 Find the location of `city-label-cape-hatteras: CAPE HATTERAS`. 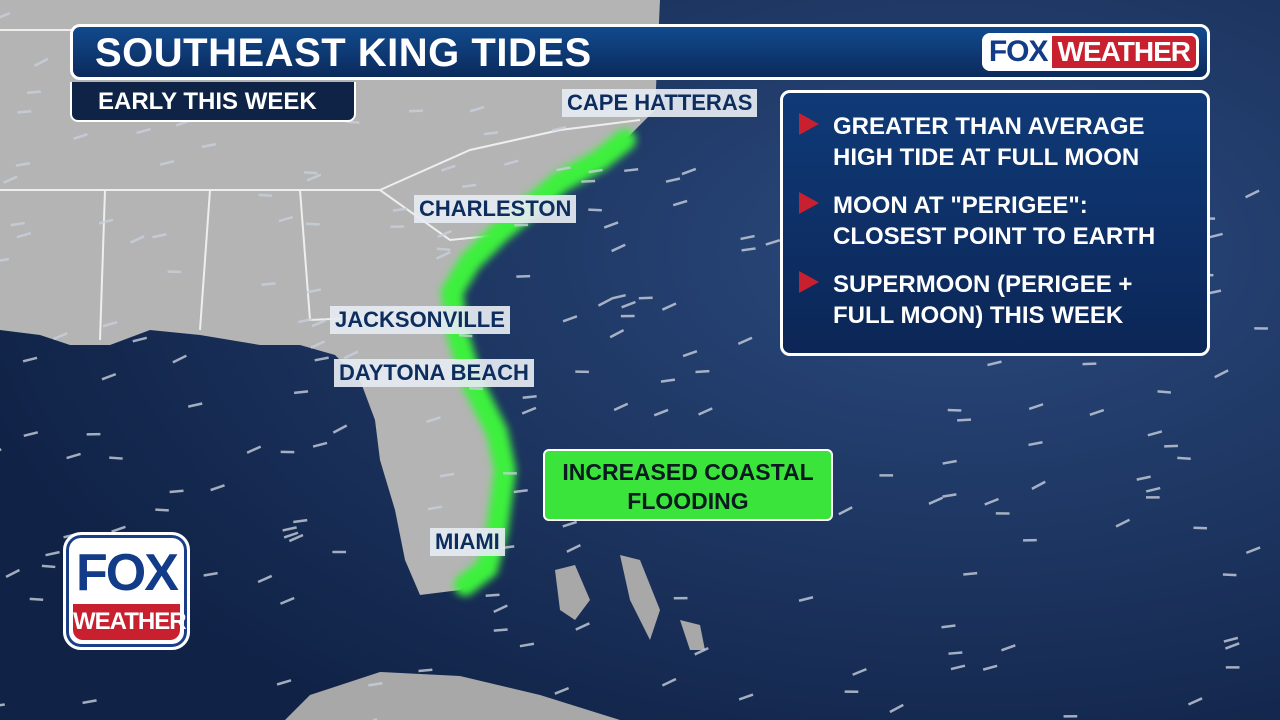

city-label-cape-hatteras: CAPE HATTERAS is located at coordinates (660, 103).